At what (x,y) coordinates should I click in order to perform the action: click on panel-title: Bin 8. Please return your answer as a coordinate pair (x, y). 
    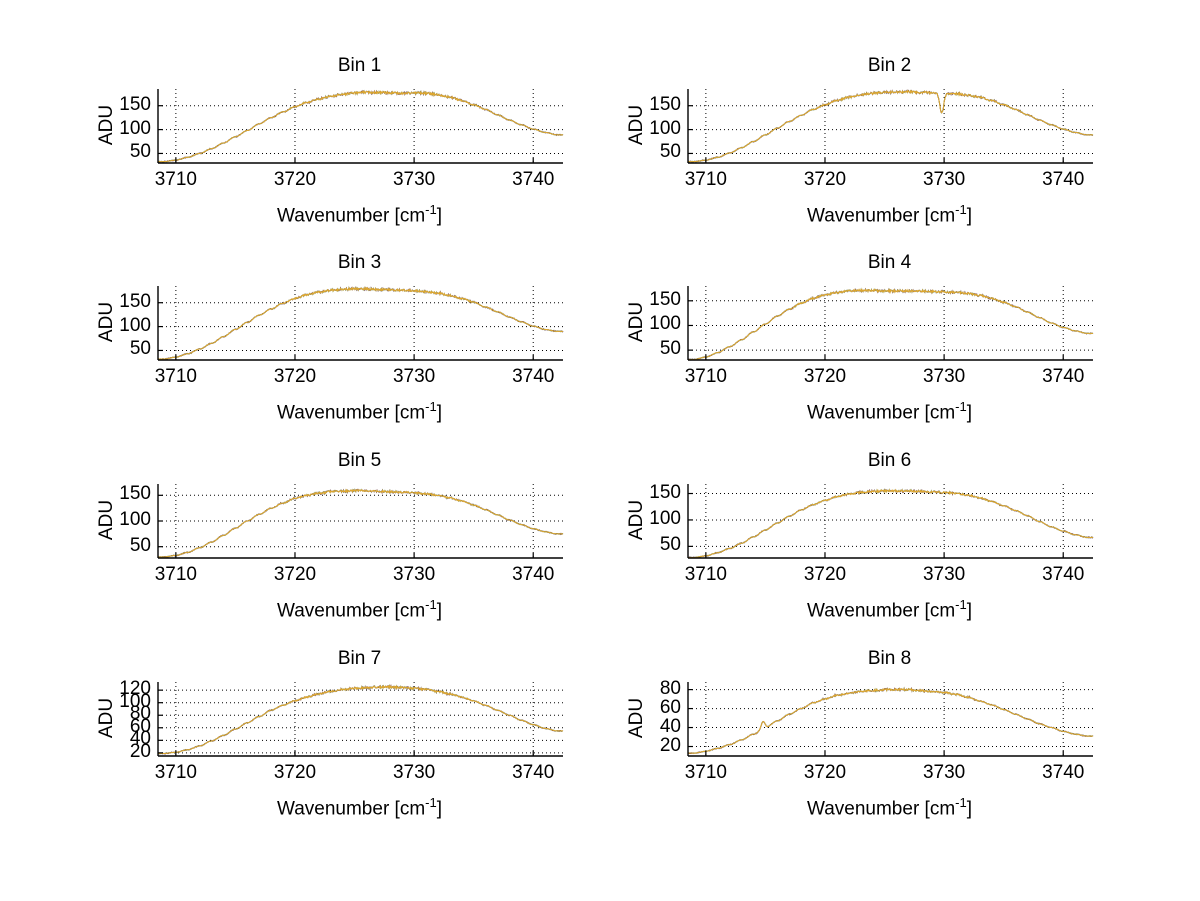
    Looking at the image, I should click on (889, 658).